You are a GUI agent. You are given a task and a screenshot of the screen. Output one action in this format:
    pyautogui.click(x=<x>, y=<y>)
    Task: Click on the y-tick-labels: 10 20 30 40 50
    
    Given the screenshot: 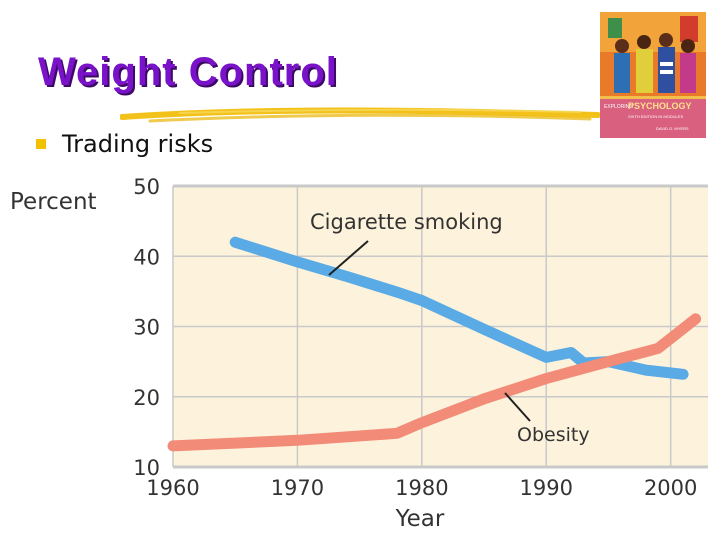 What is the action you would take?
    pyautogui.click(x=146, y=327)
    